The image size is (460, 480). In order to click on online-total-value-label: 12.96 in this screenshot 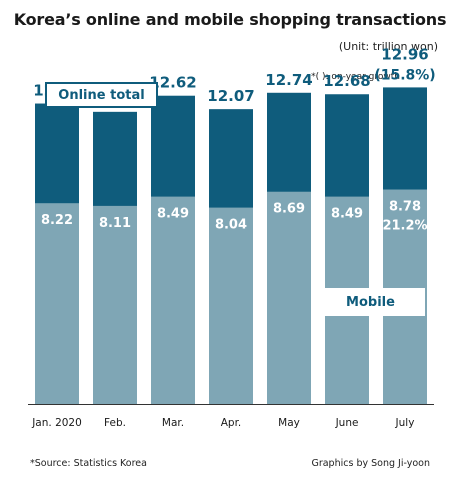, I will do `click(404, 54)`.